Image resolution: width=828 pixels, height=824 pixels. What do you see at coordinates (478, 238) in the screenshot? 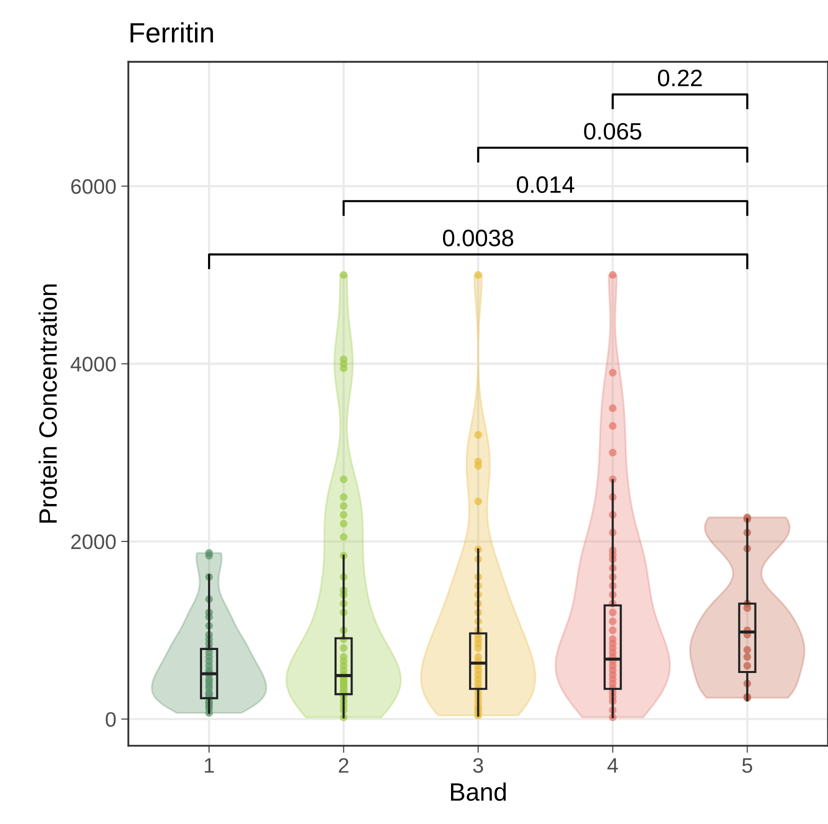
I see `annotation: 0.0038` at bounding box center [478, 238].